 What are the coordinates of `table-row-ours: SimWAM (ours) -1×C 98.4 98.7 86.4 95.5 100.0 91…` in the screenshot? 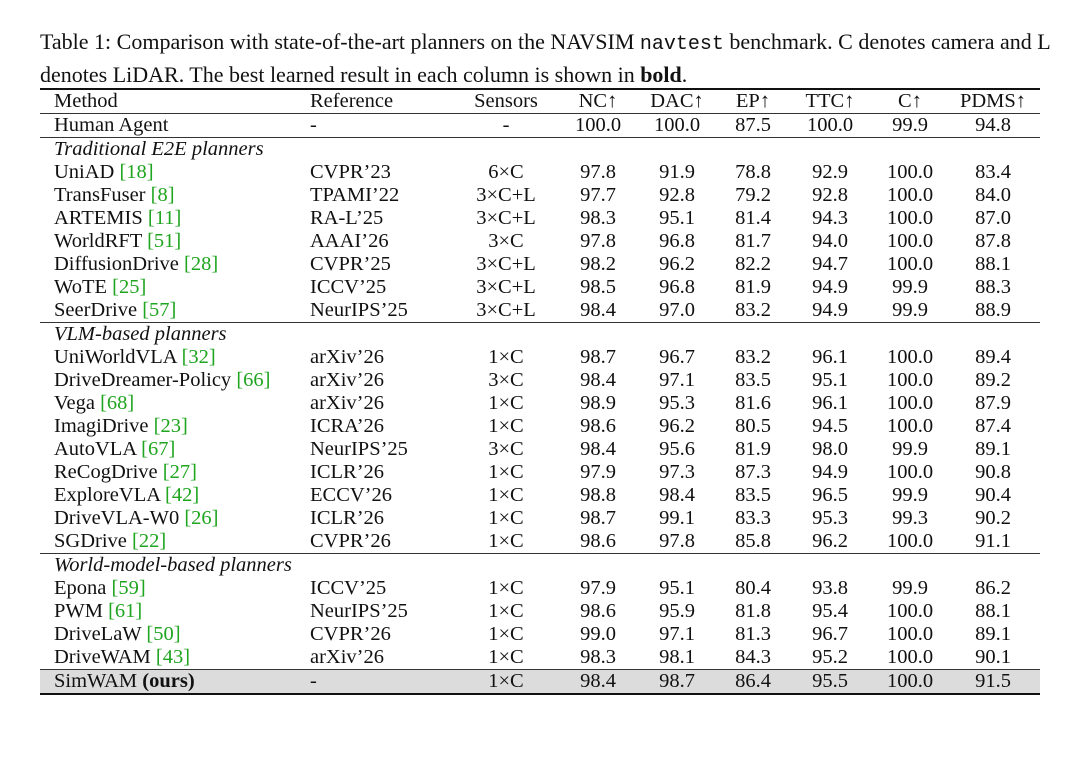 It's located at (540, 682).